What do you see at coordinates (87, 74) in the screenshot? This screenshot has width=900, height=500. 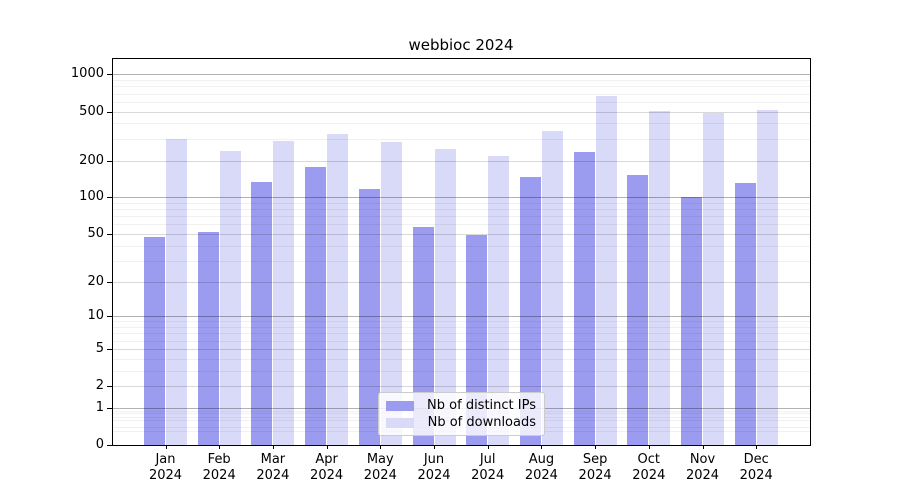 I see `y-tick-label: 1000` at bounding box center [87, 74].